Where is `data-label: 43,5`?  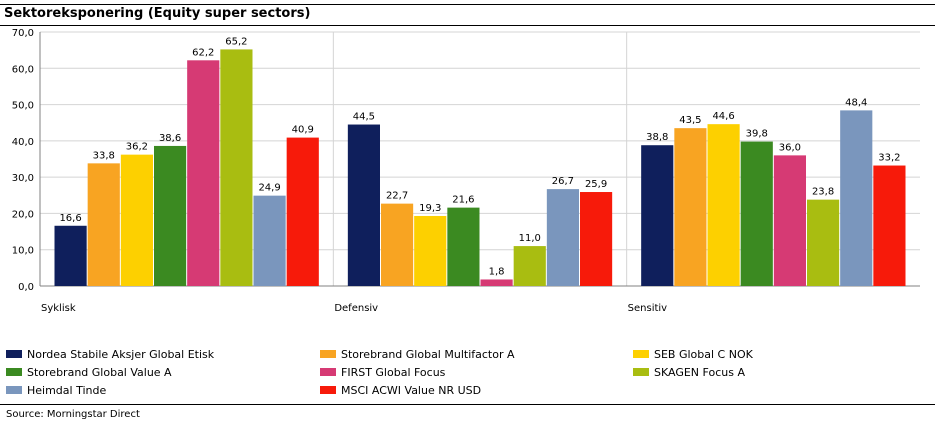
data-label: 43,5 is located at coordinates (690, 120).